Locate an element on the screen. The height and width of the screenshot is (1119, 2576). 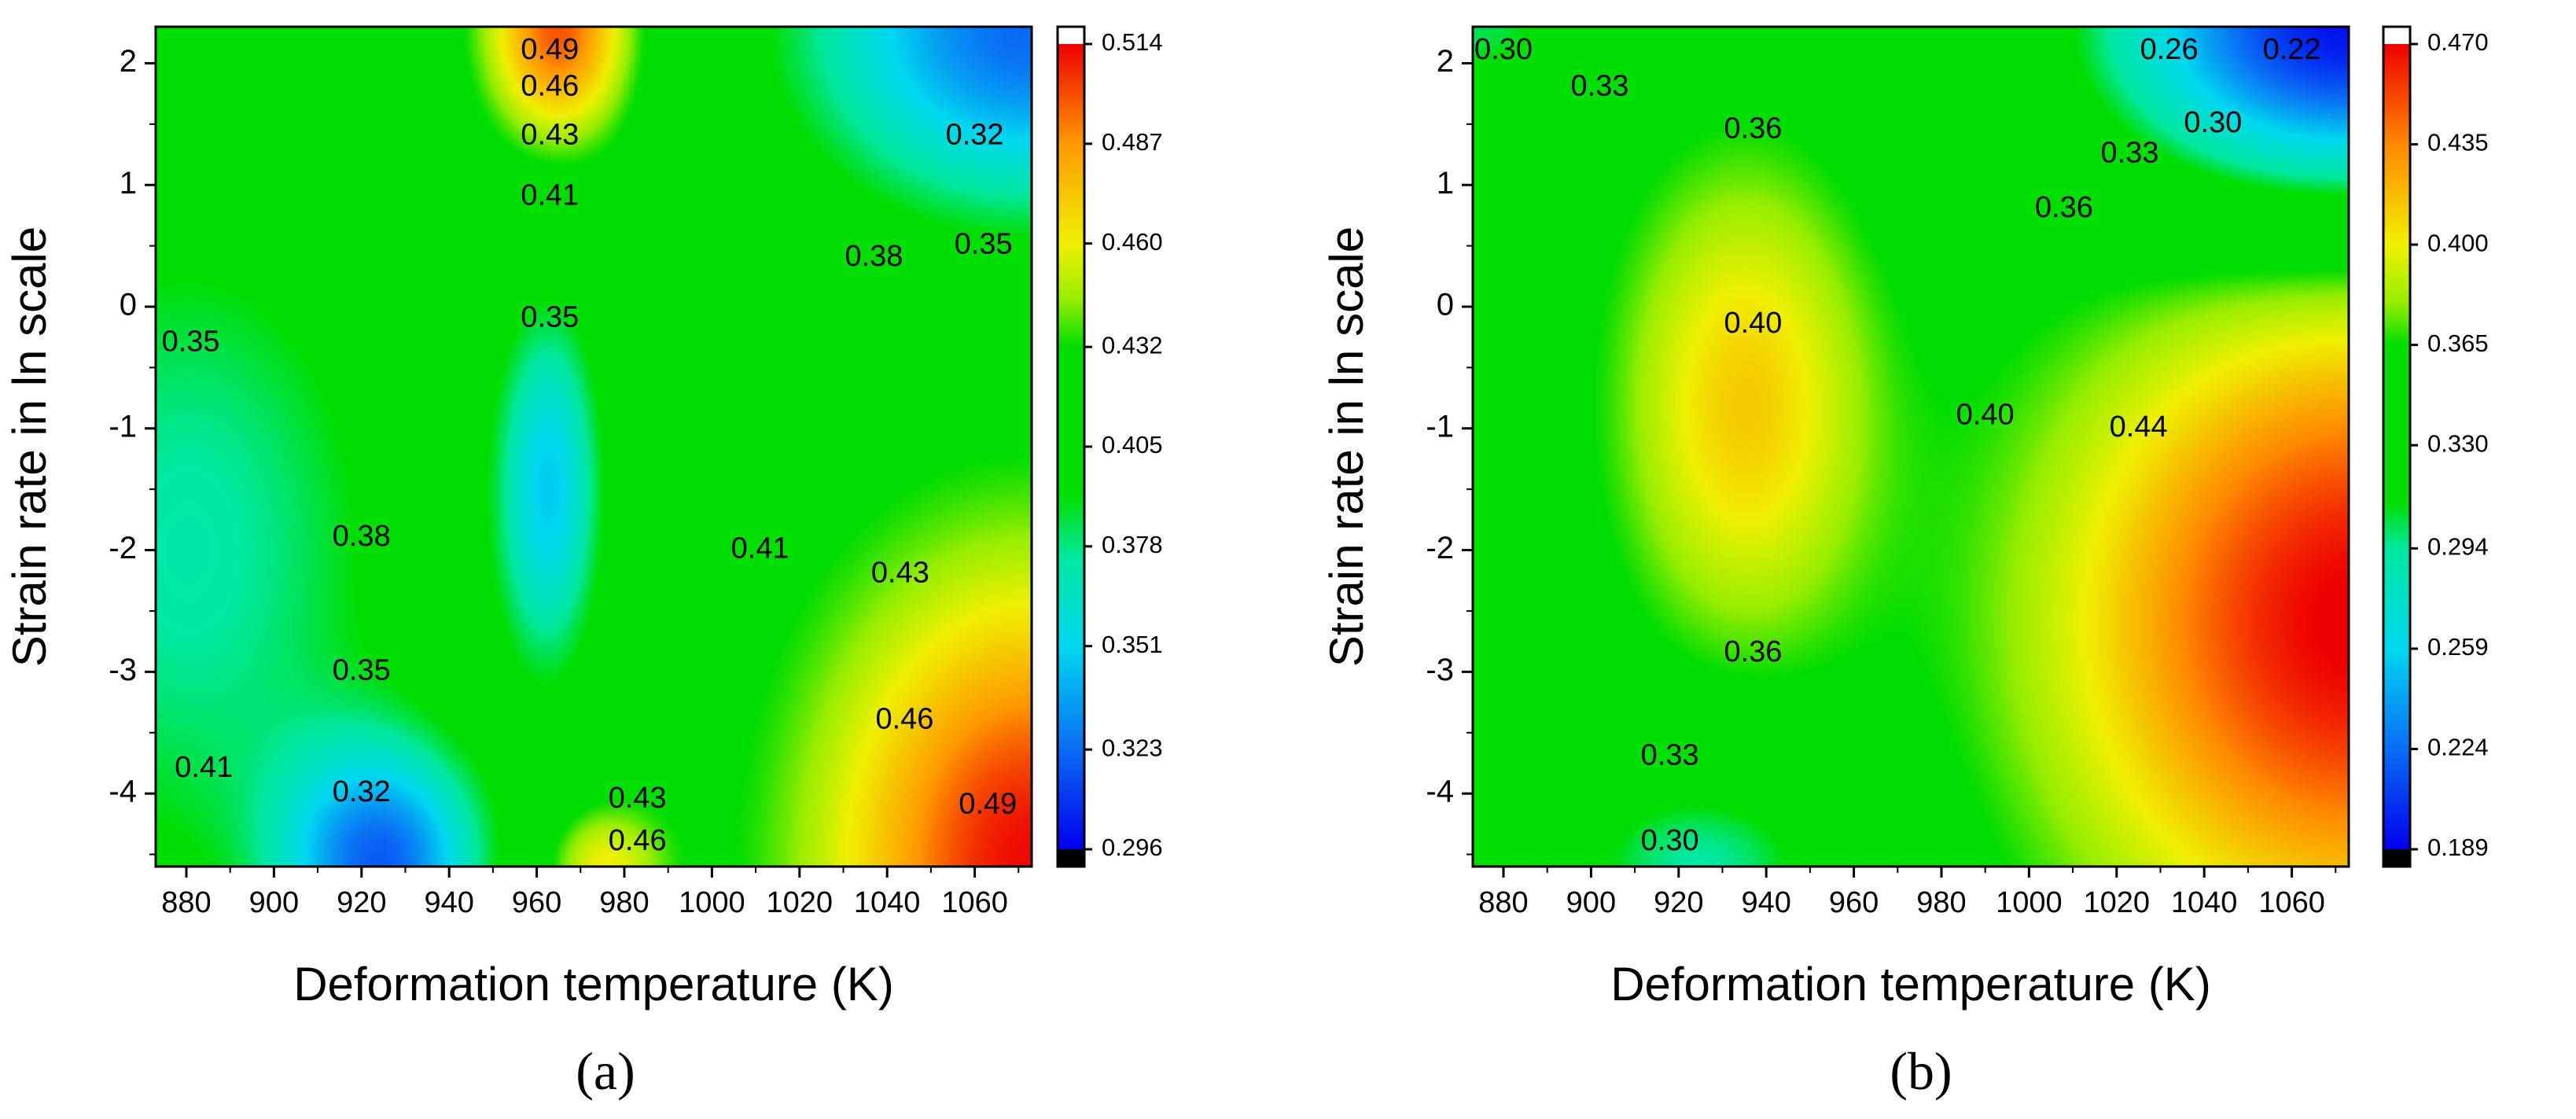
panel-b-colorbar-frame is located at coordinates (2397, 447).